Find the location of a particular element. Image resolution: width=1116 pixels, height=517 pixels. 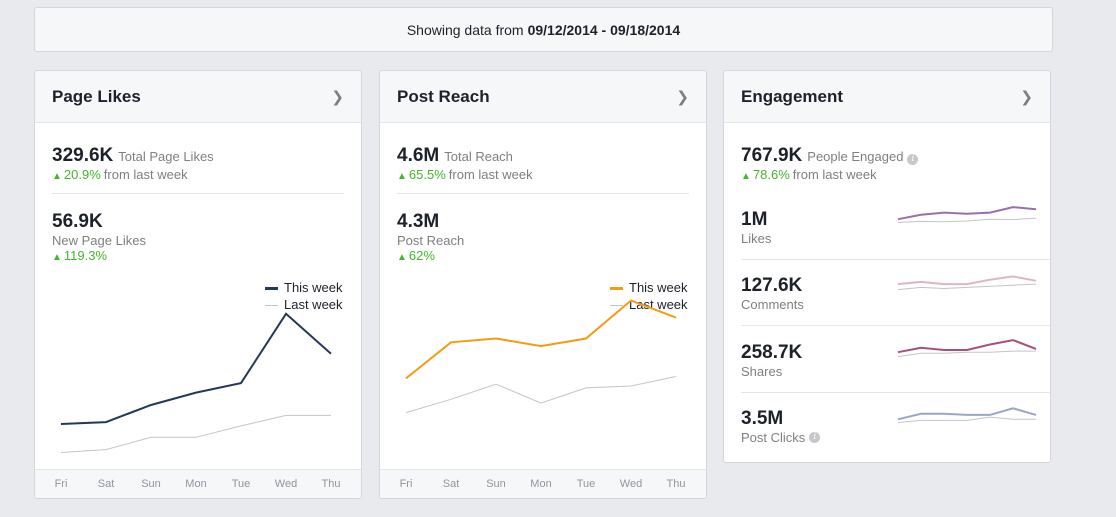

post-reach-x-axis: Fri Sat Sun Mon Tue Wed Thu is located at coordinates (543, 483).